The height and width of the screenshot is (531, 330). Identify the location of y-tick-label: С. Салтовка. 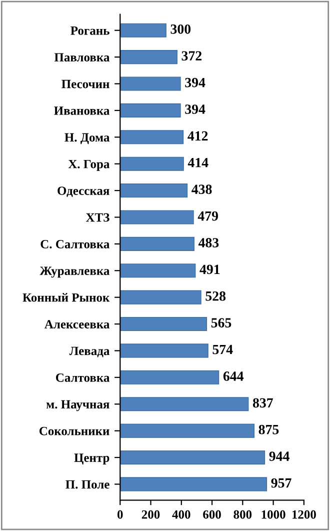
(75, 244).